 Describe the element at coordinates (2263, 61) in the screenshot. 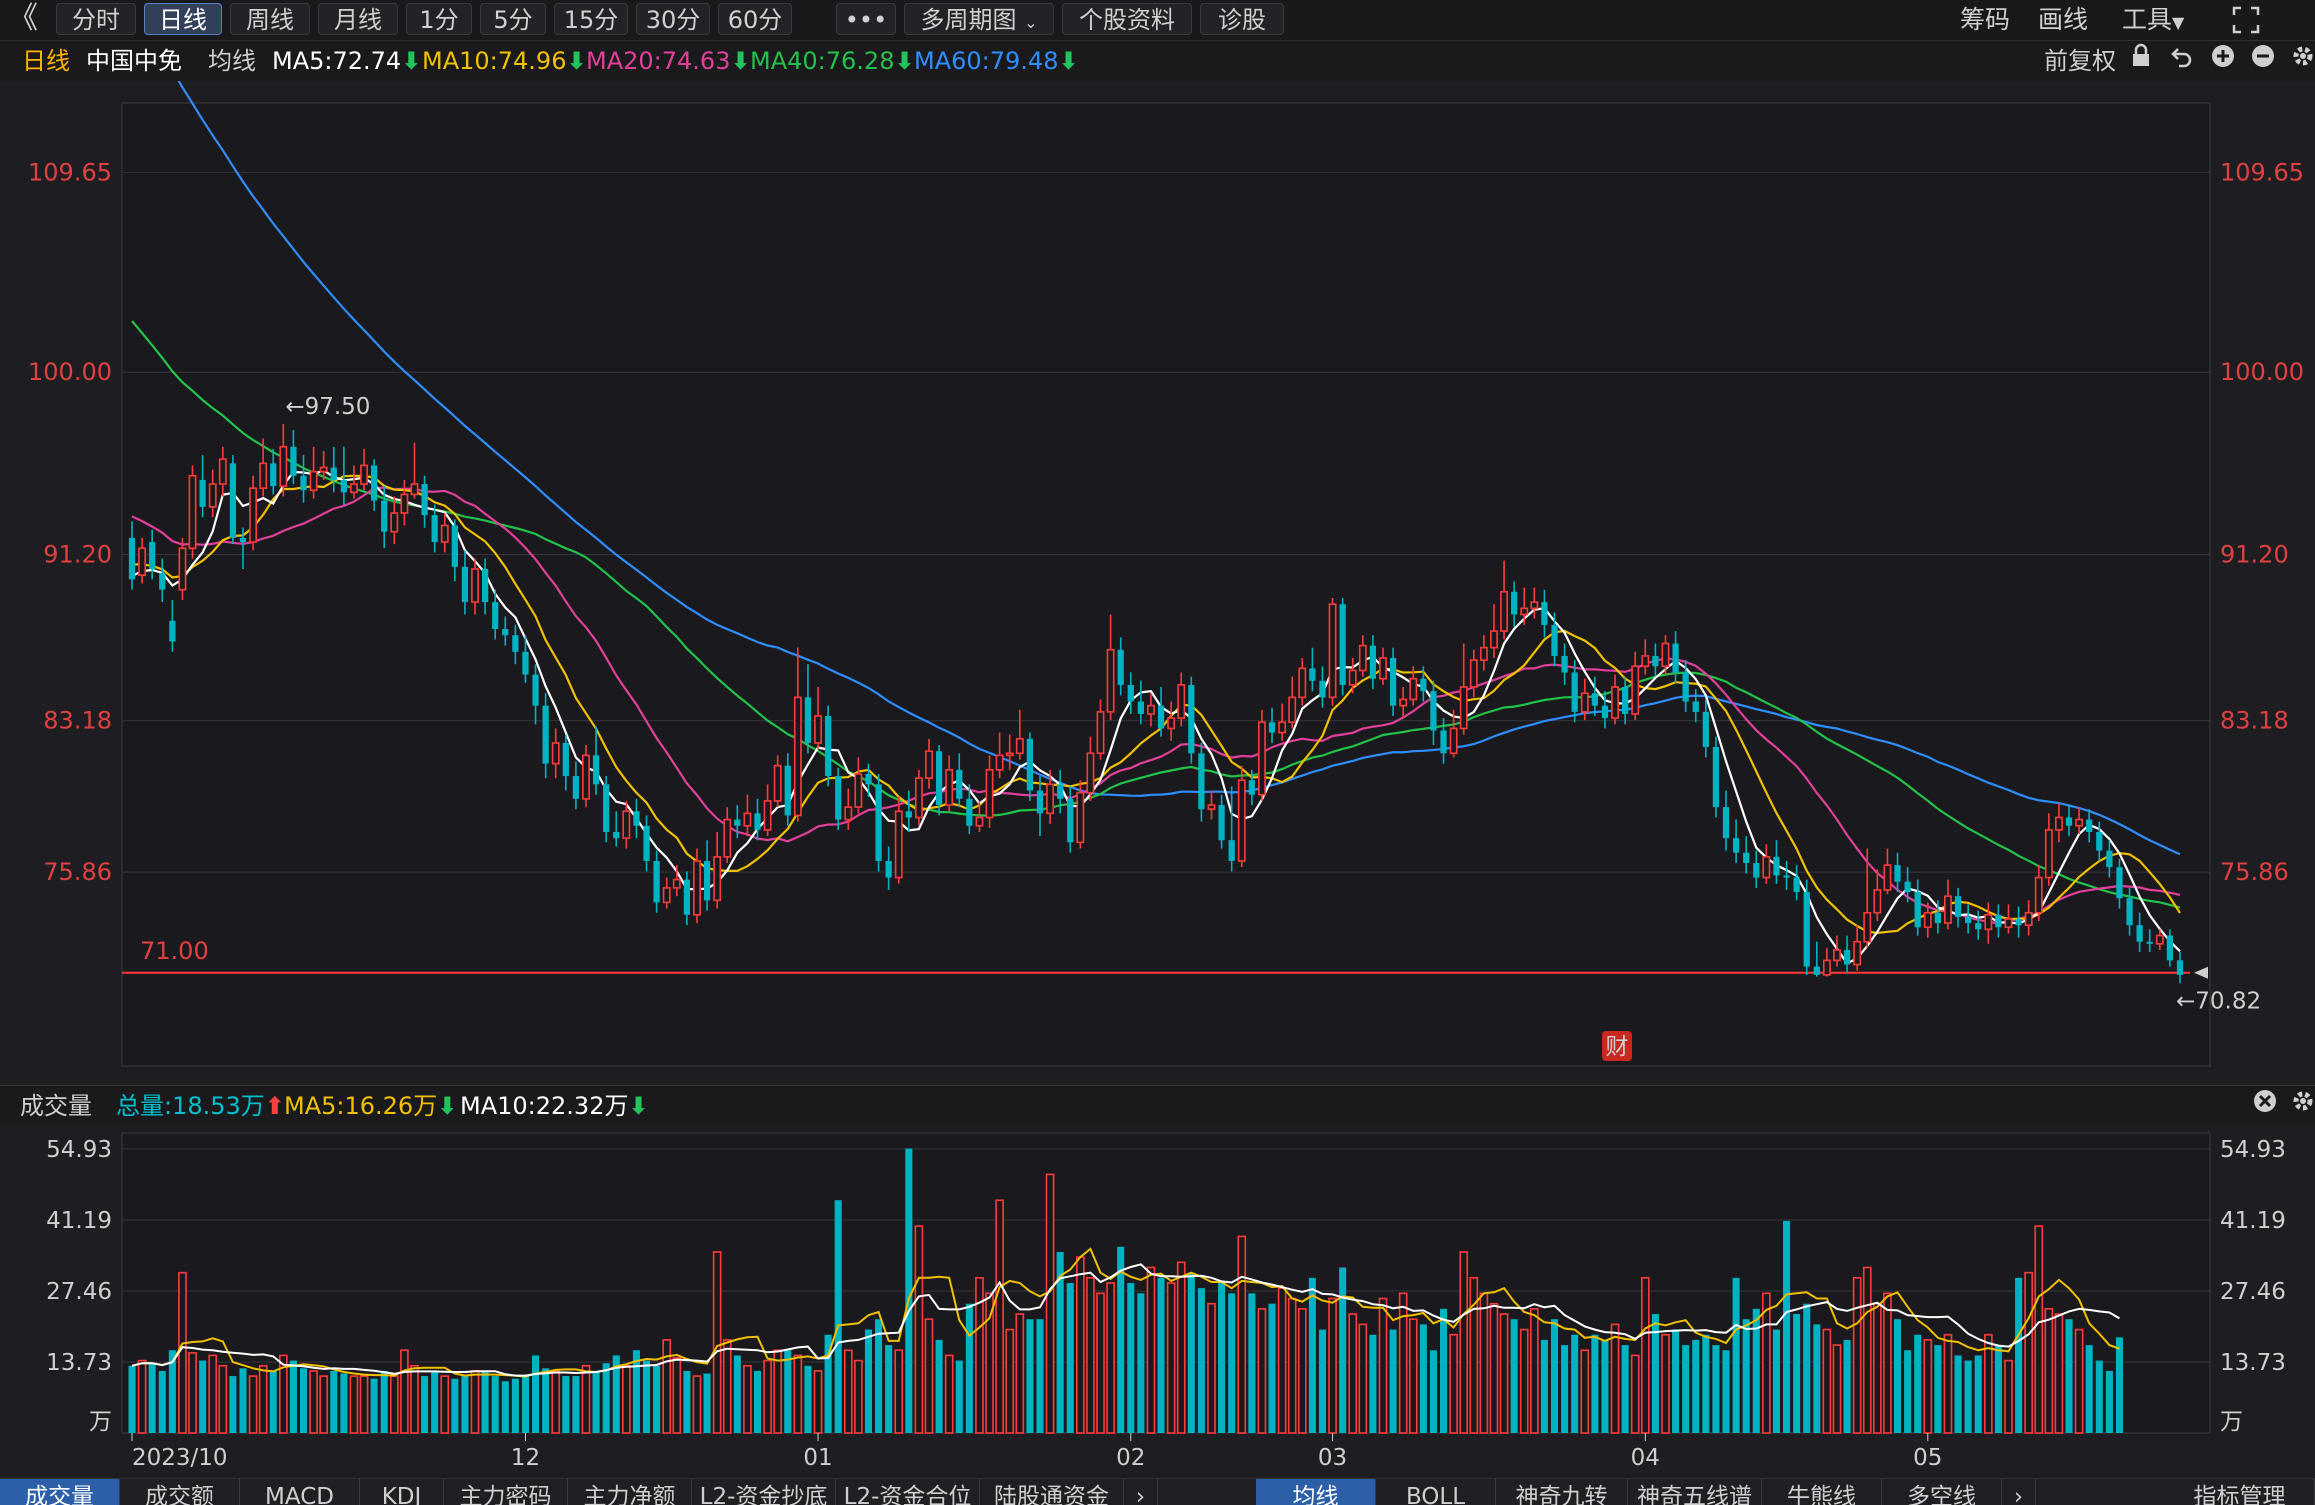

I see `zoom-out-icon` at that location.